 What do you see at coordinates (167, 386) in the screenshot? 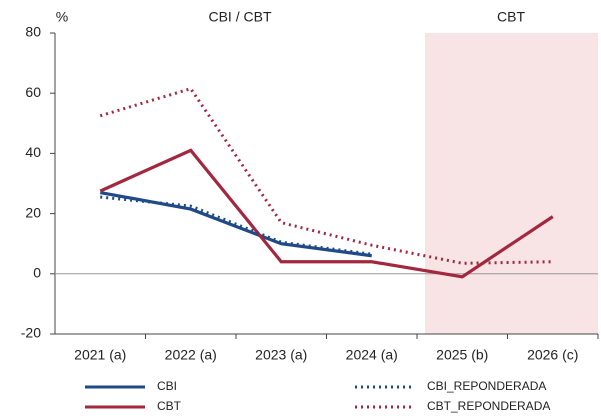
I see `legend-label: CBI` at bounding box center [167, 386].